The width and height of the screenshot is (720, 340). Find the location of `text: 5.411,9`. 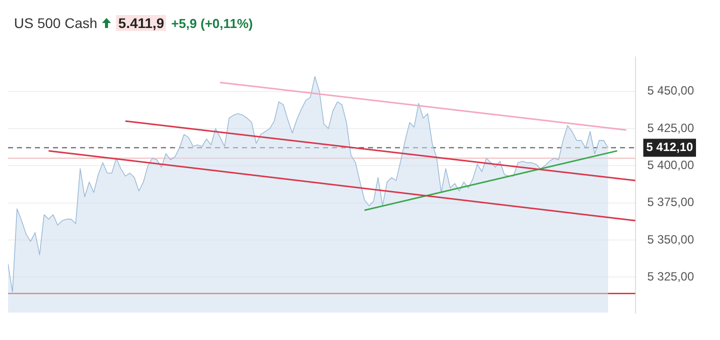

text: 5.411,9 is located at coordinates (141, 23).